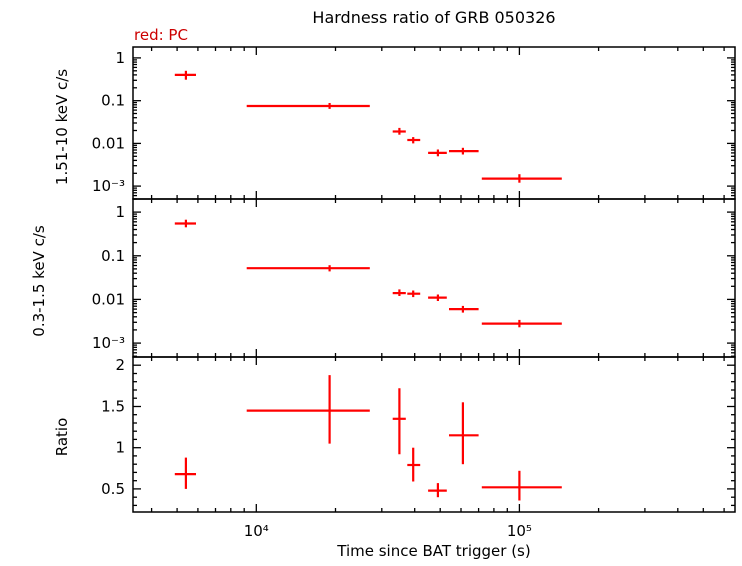 This screenshot has width=742, height=566. Describe the element at coordinates (434, 551) in the screenshot. I see `x-axis-label: Time since BAT trigger (s)` at that location.